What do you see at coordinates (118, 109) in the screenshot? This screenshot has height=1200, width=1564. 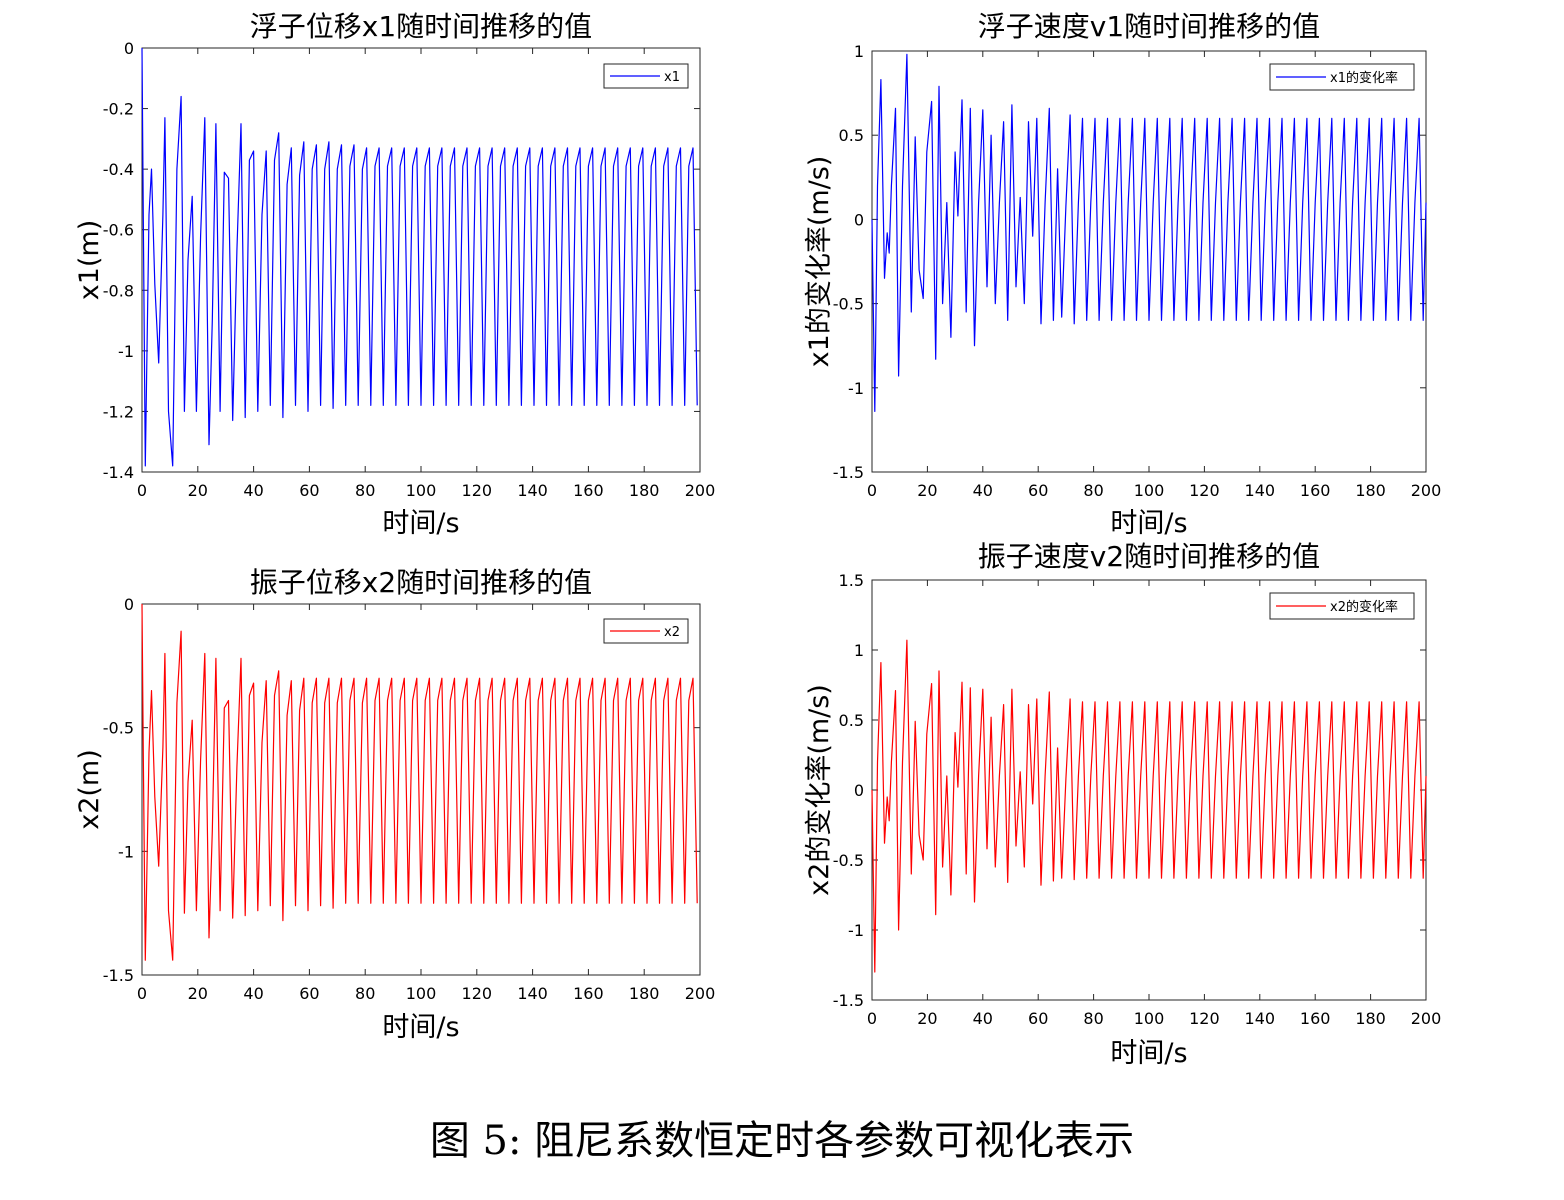 I see `y-tick-label: -0.2` at bounding box center [118, 109].